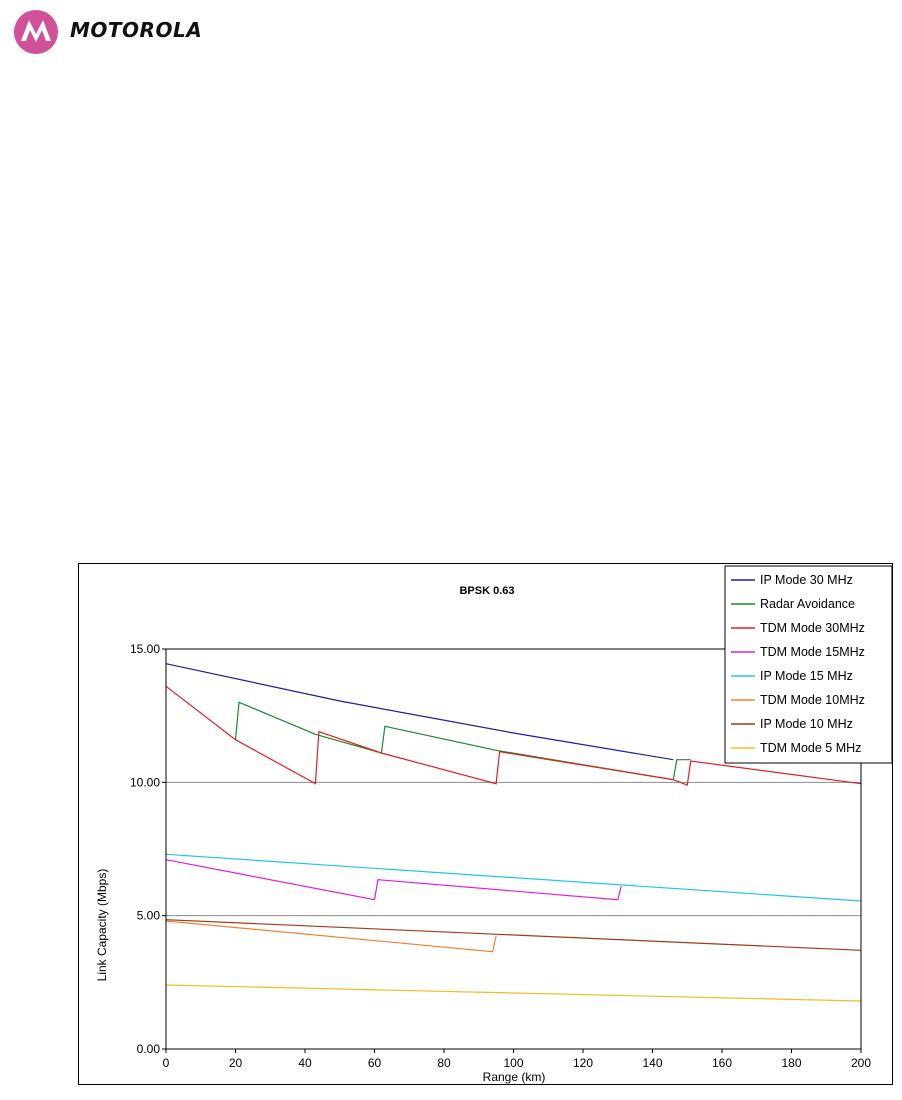 The image size is (902, 1100). I want to click on x-tick-label: 40, so click(305, 1063).